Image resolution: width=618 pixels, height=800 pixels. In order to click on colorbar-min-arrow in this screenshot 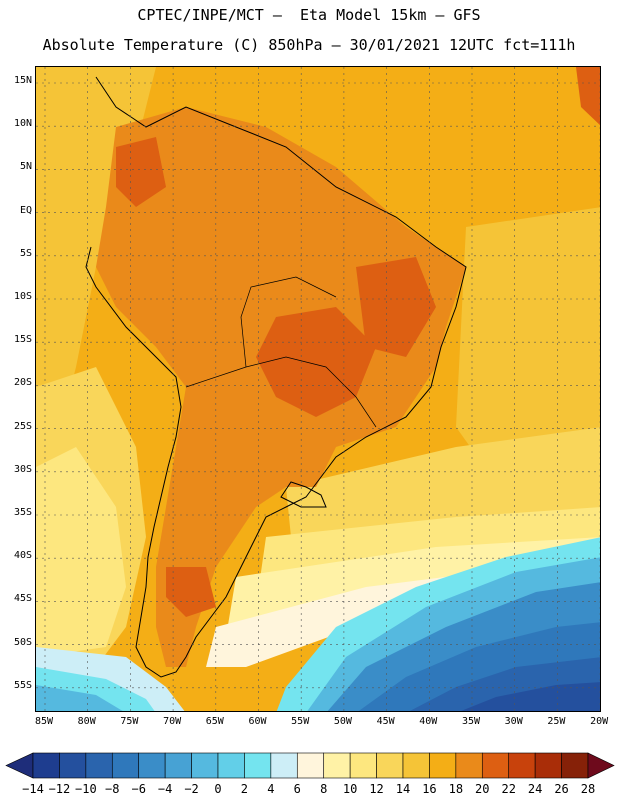, I will do `click(19, 765)`.